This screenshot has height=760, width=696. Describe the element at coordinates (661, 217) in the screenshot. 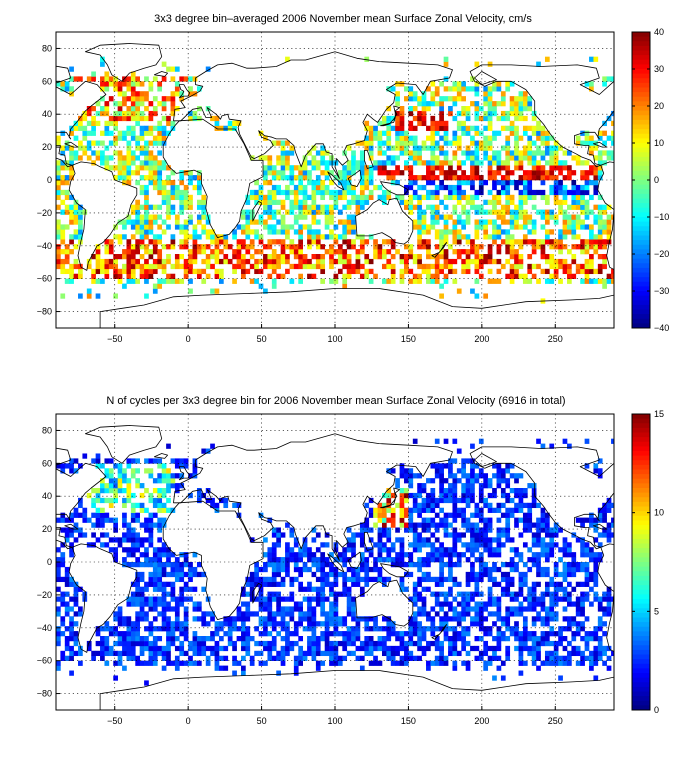

I see `velocity-colorbar-tick-label: −10` at that location.